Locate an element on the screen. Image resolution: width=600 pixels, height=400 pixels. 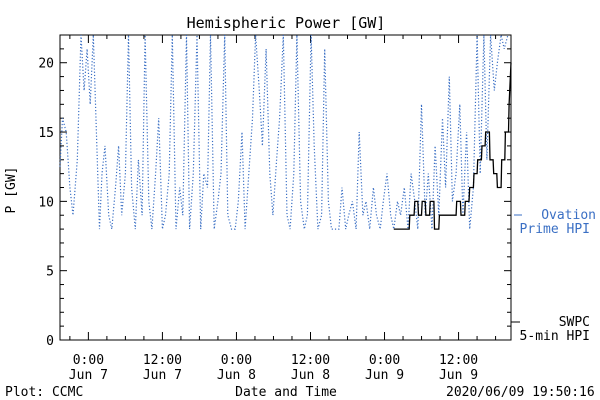
x-axis-label: Date and Time is located at coordinates (286, 392).